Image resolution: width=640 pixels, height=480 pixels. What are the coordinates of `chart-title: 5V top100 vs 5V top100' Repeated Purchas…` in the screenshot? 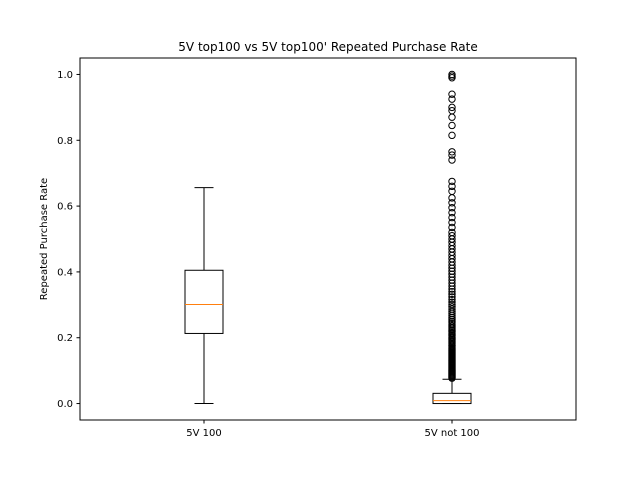 It's located at (327, 47).